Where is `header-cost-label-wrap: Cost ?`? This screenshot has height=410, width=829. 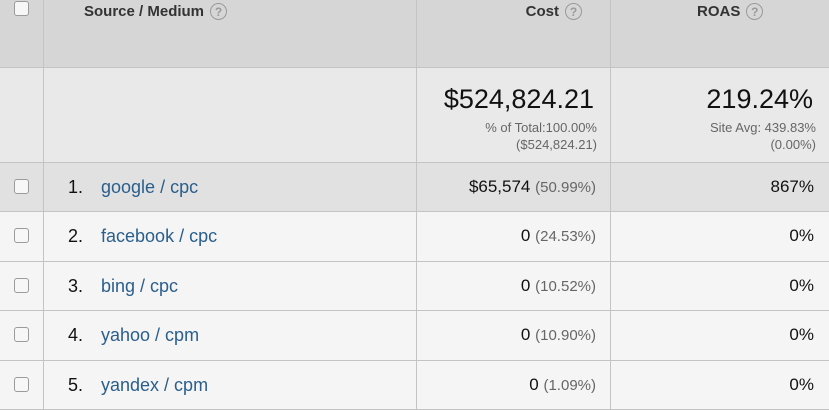
header-cost-label-wrap: Cost ? is located at coordinates (554, 11).